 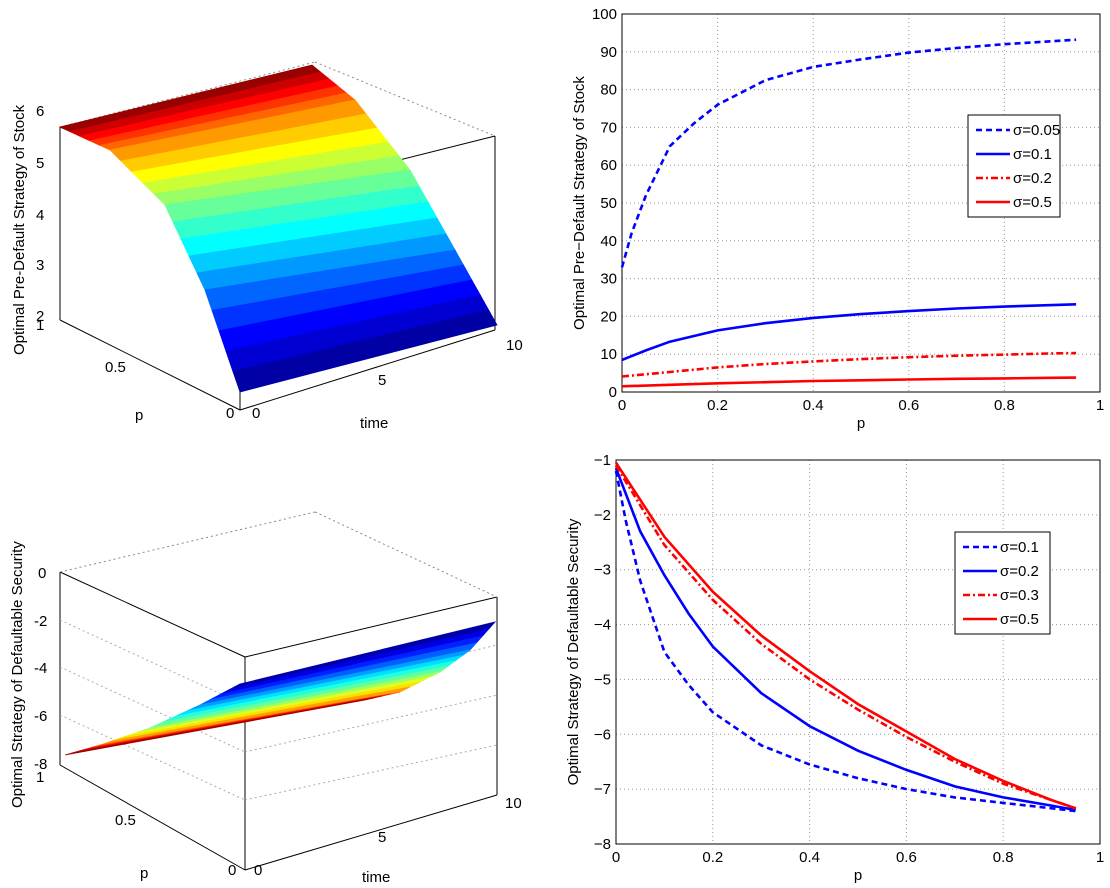 I want to click on z-tick: -2, so click(x=40, y=621).